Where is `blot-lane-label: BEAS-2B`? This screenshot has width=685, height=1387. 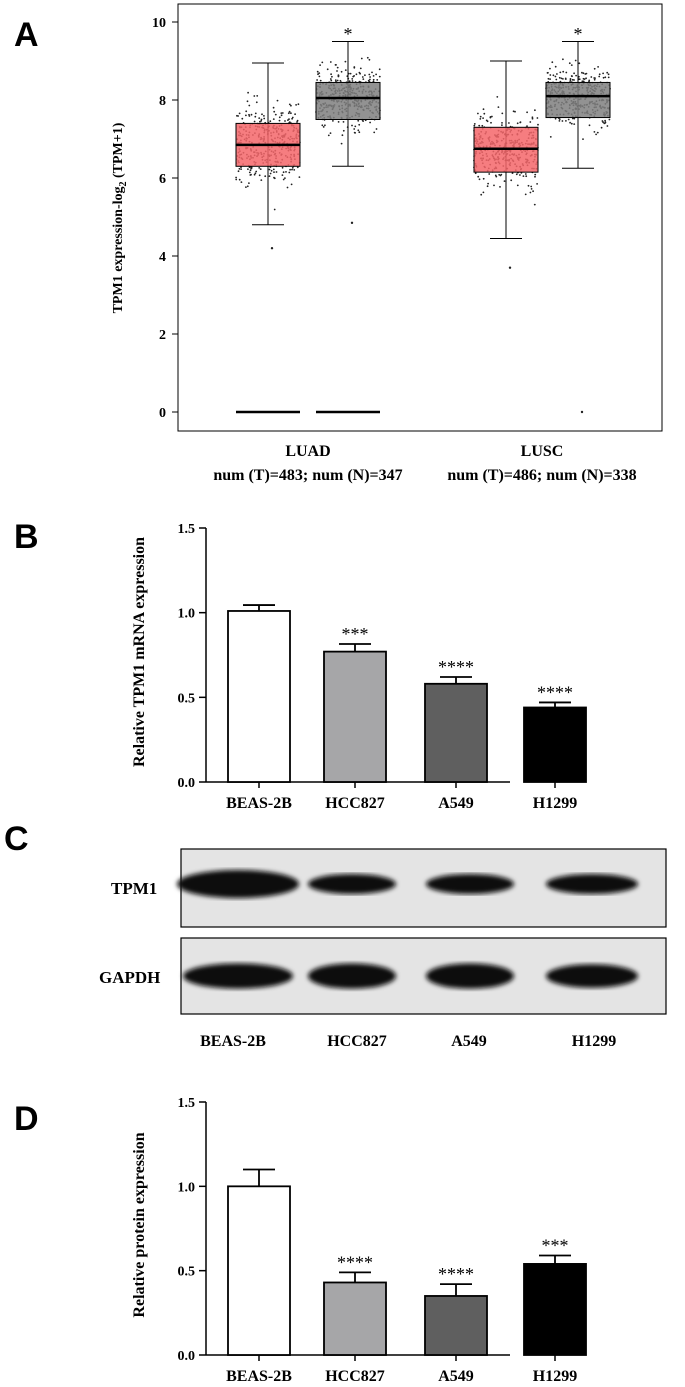
blot-lane-label: BEAS-2B is located at coordinates (233, 1041).